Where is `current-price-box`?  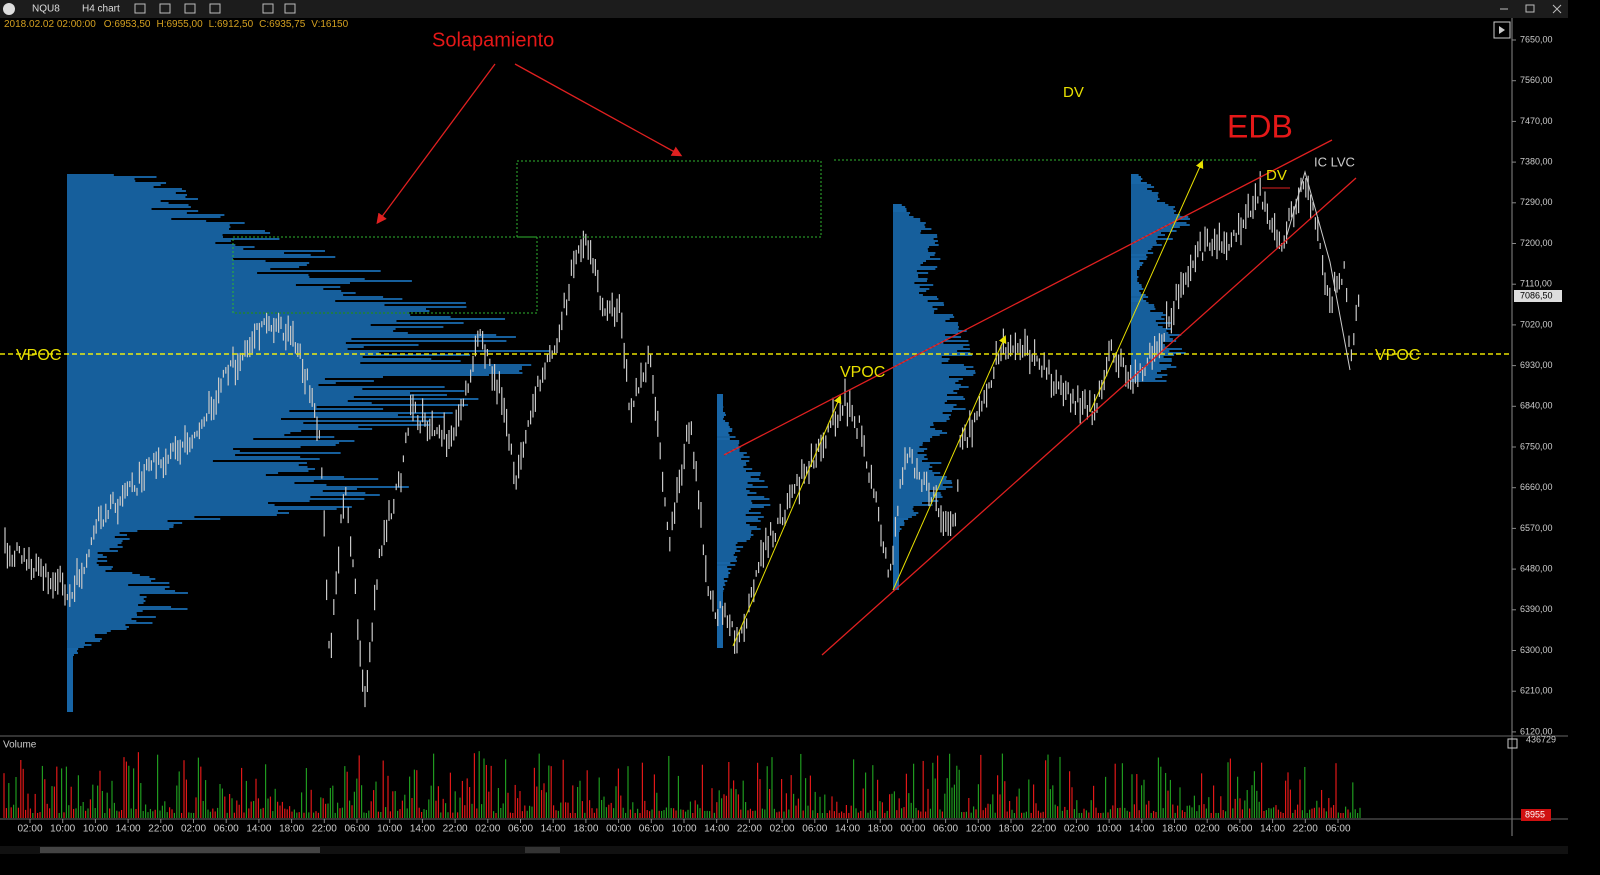 current-price-box is located at coordinates (1538, 296).